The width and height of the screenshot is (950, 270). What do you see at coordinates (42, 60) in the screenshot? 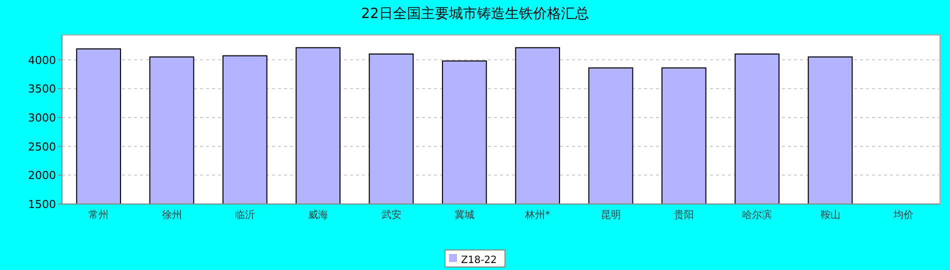
I see `y-tick-label: 4000` at bounding box center [42, 60].